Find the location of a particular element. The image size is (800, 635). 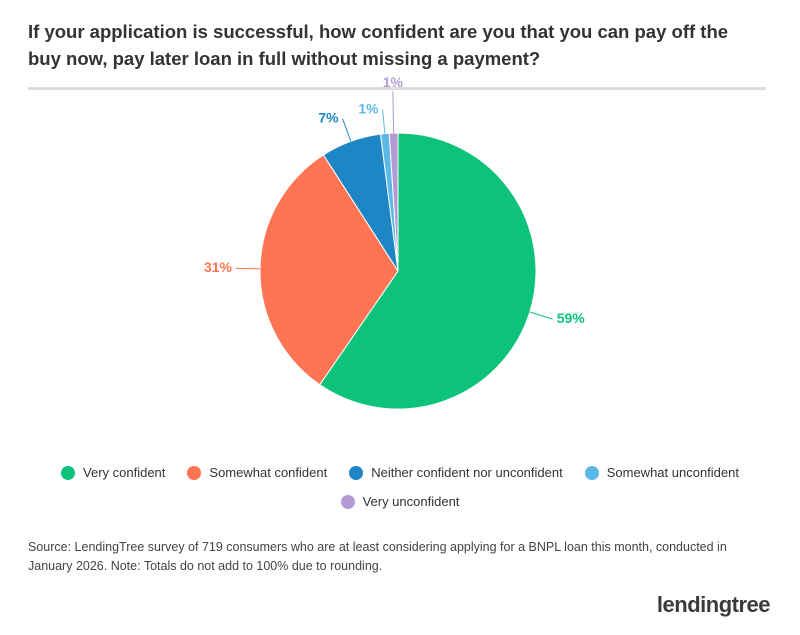

divider is located at coordinates (397, 88).